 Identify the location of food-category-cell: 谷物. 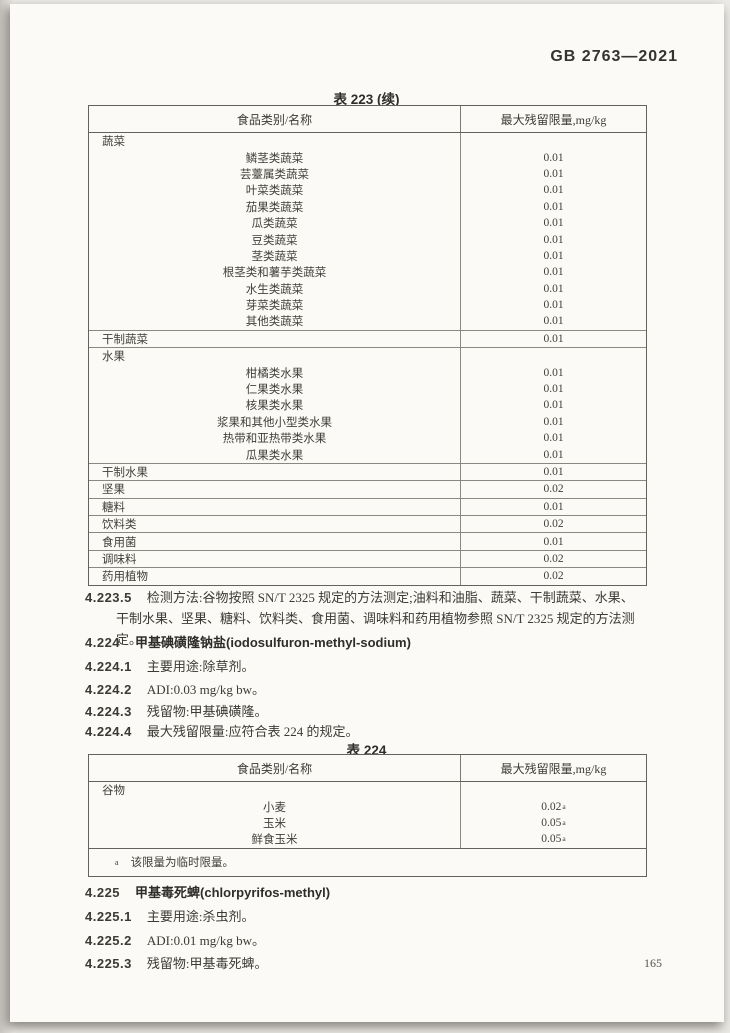
(113, 791).